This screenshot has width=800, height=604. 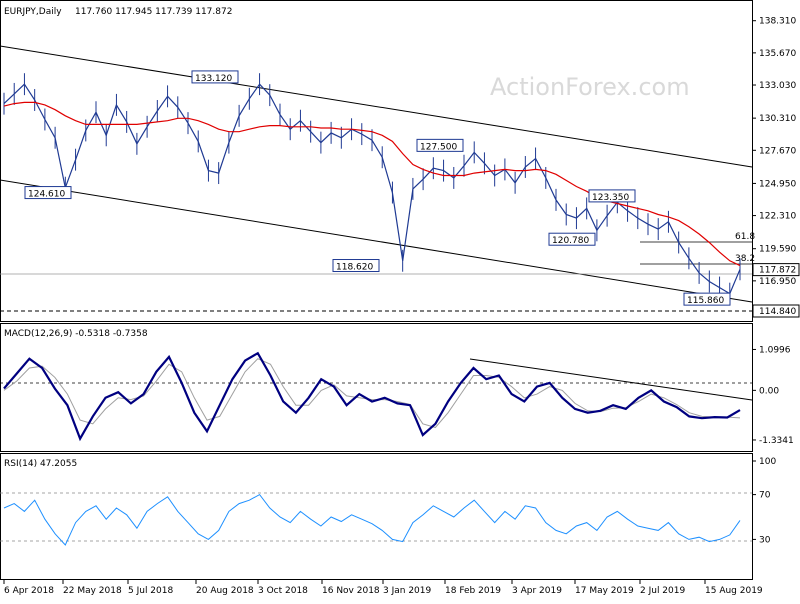 I want to click on annotation-label: 118.620, so click(x=354, y=268).